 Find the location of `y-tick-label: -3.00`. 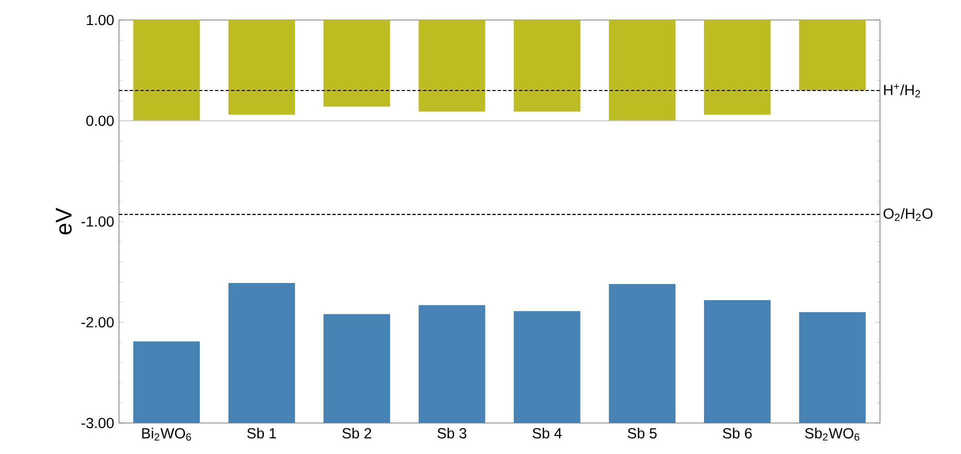

y-tick-label: -3.00 is located at coordinates (98, 423).